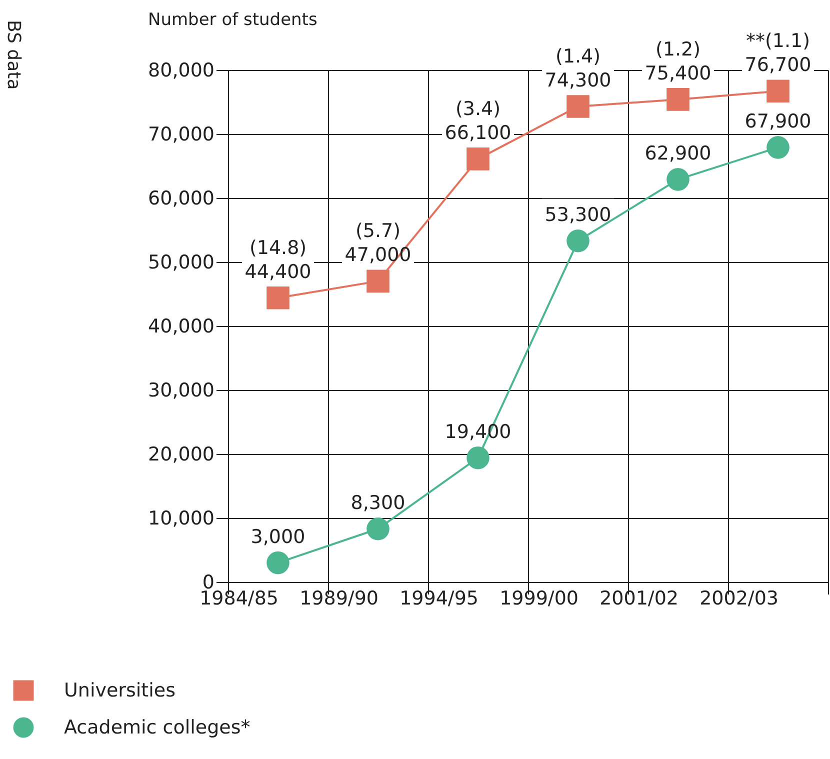 The image size is (830, 759). What do you see at coordinates (478, 121) in the screenshot?
I see `data-label: (3.4) 66,100` at bounding box center [478, 121].